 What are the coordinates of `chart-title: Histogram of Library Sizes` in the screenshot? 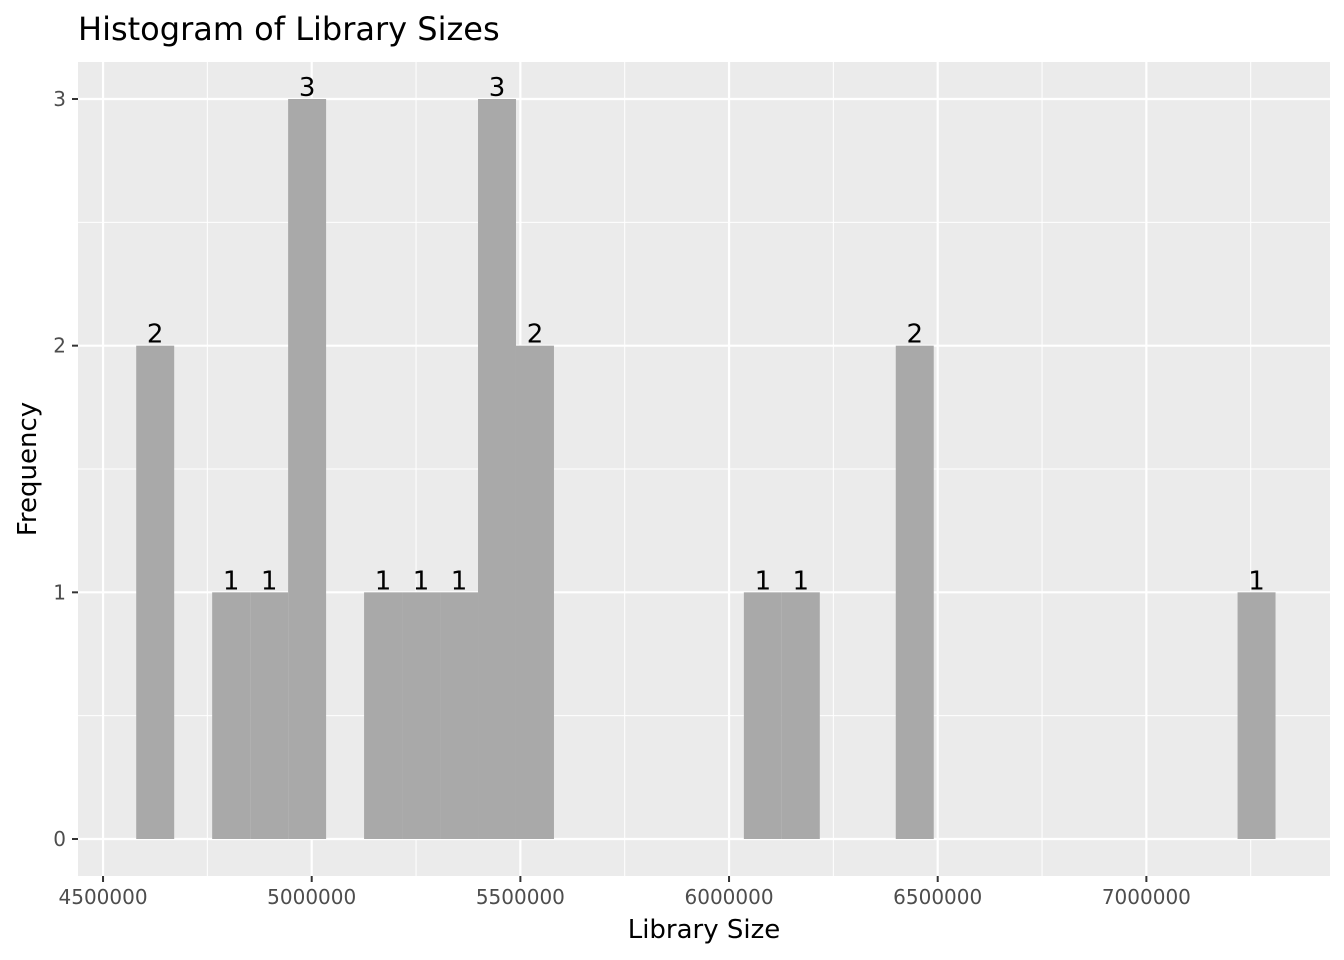 It's located at (289, 29).